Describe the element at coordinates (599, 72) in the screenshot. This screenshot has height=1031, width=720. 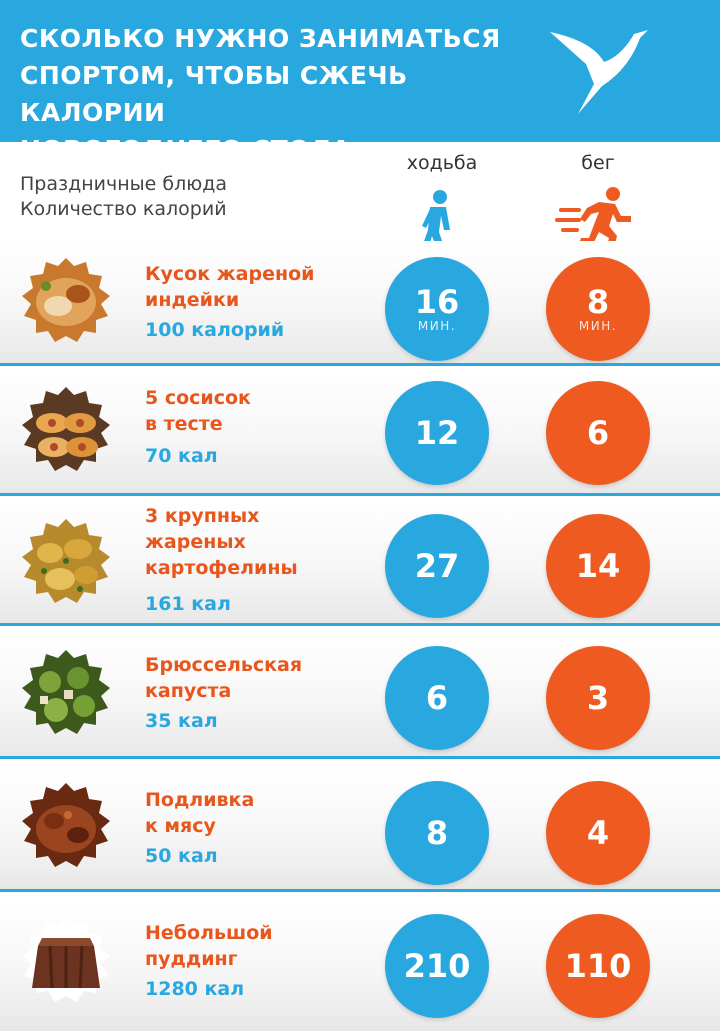
I see `swallow-logo-icon` at that location.